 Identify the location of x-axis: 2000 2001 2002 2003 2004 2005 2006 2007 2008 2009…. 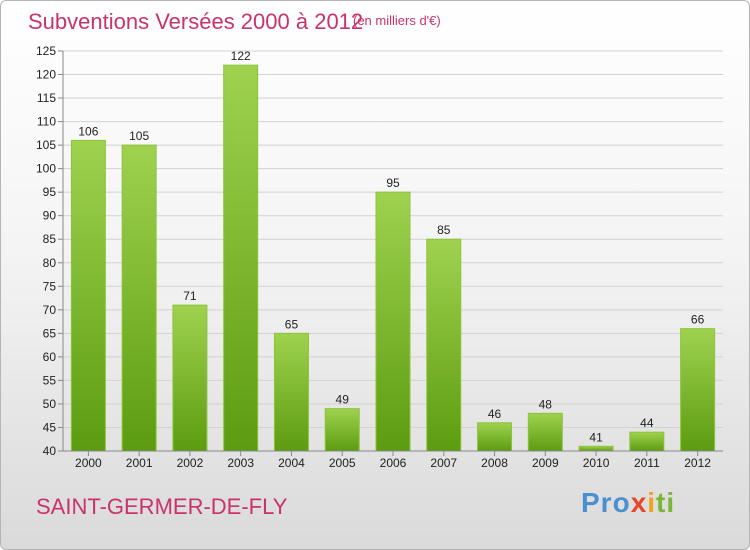
(393, 460).